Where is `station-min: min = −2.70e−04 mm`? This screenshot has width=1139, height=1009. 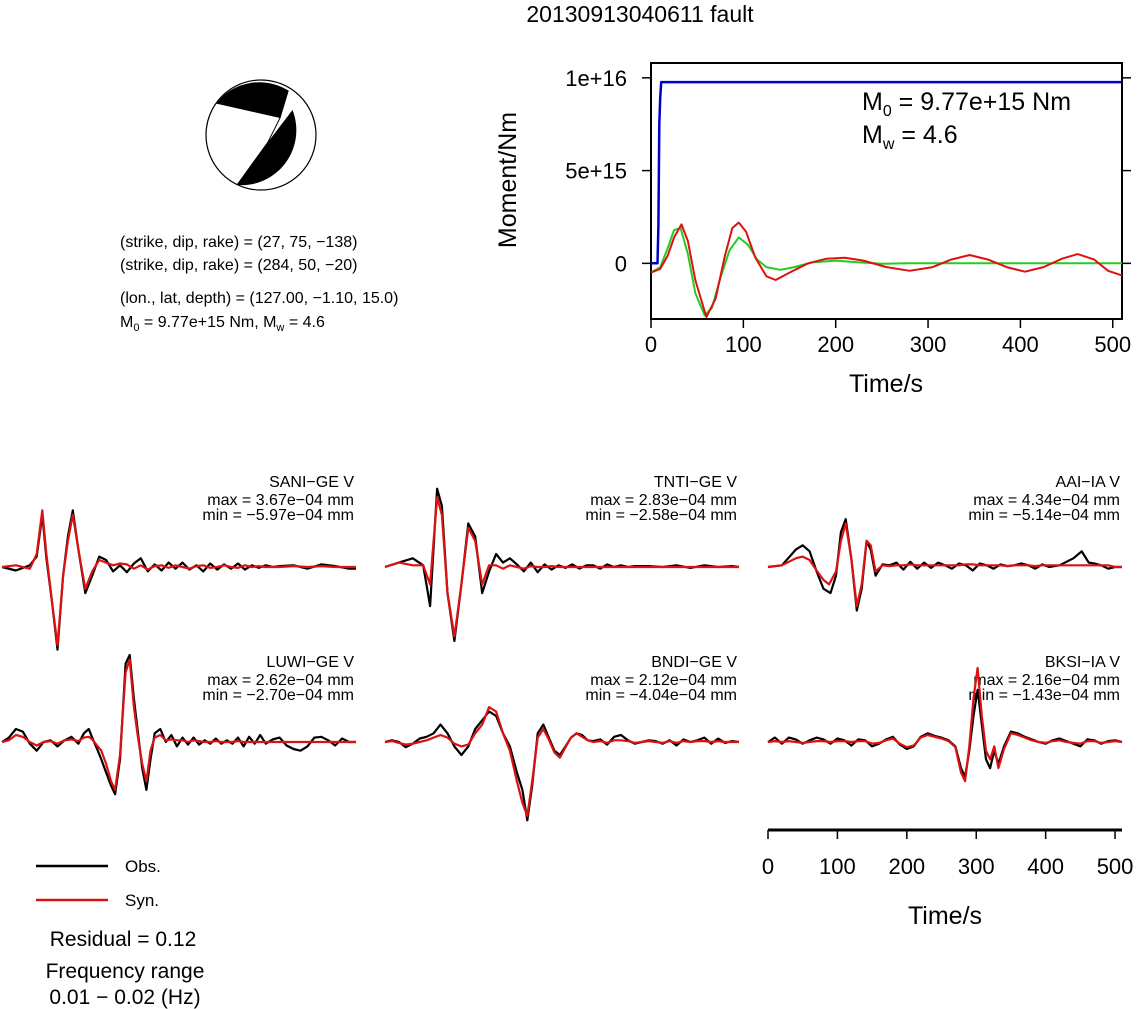 station-min: min = −2.70e−04 mm is located at coordinates (278, 695).